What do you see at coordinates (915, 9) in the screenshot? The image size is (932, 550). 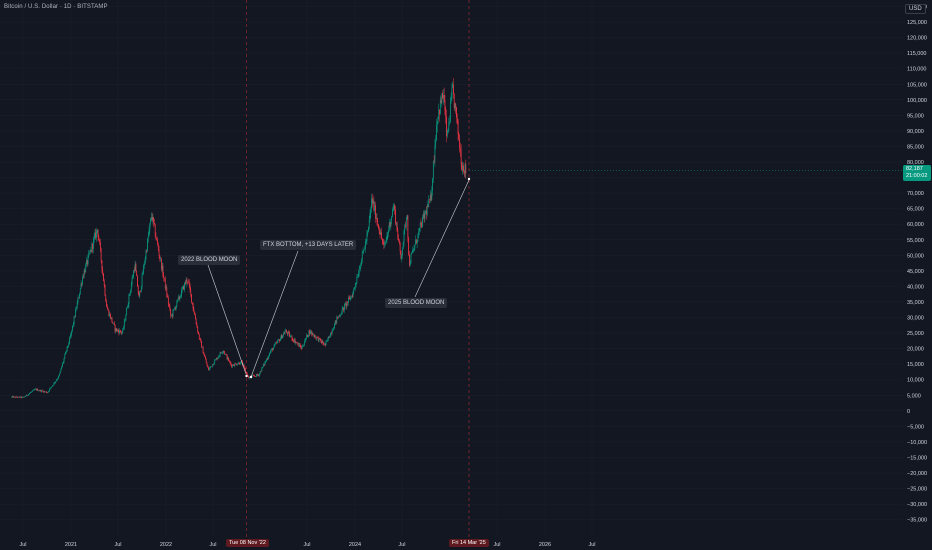 I see `currency-button: USD` at bounding box center [915, 9].